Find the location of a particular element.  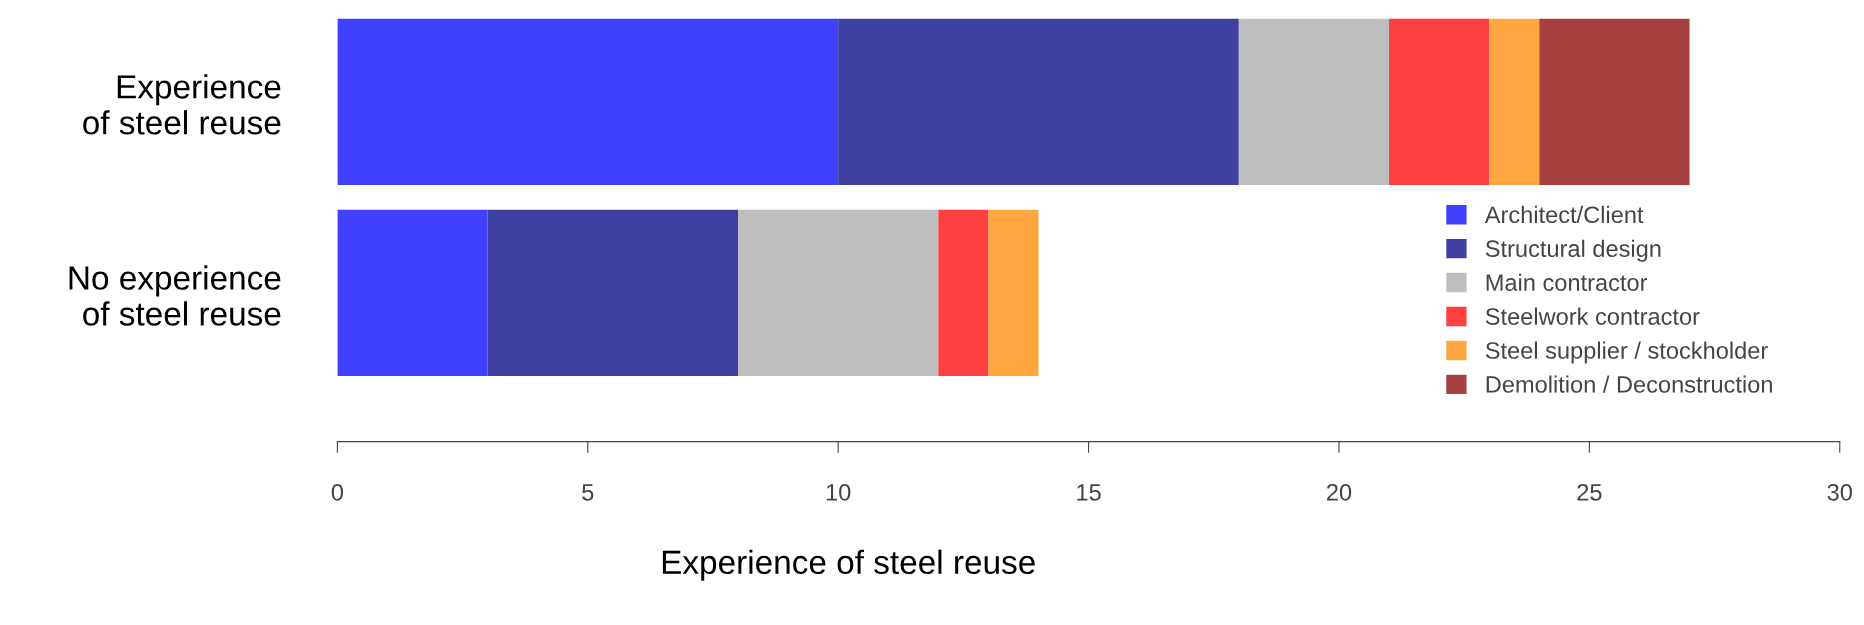

x-tick-label: 5 is located at coordinates (588, 492).